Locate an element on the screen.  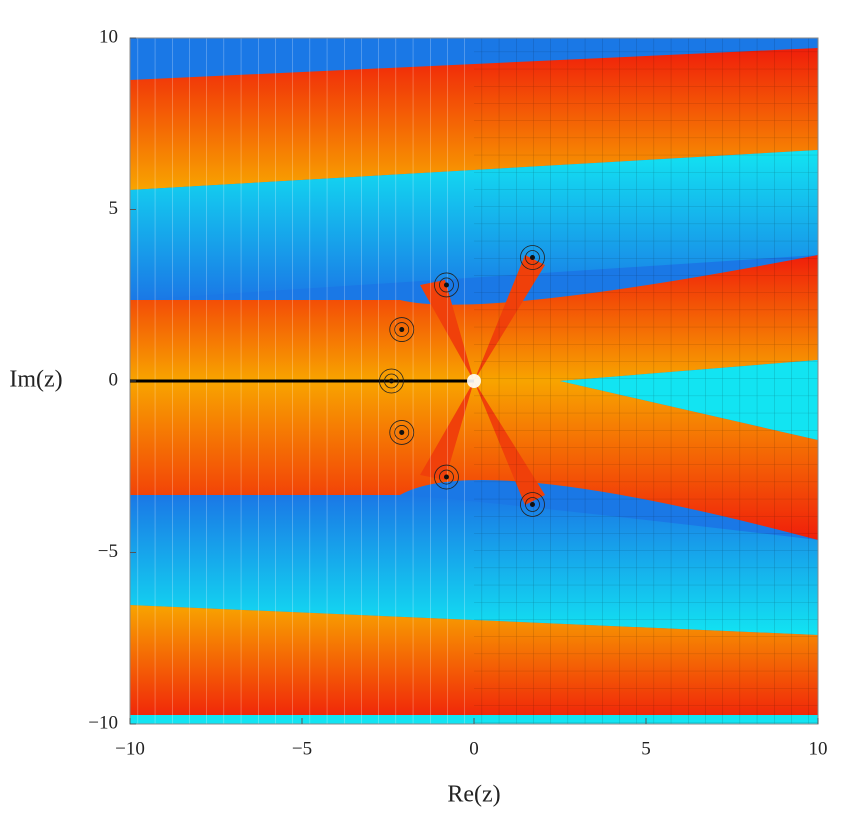
x-tick-label: 5 is located at coordinates (646, 748).